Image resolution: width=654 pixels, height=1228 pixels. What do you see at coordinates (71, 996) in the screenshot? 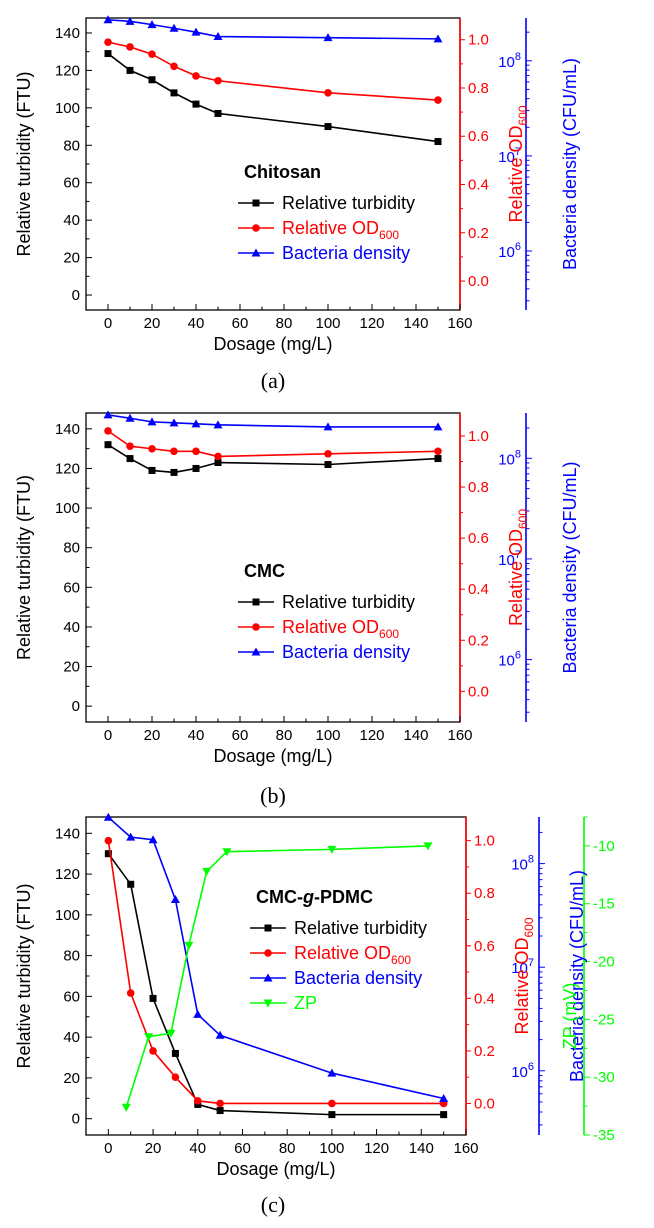
I see `p3-y-tick-label: 60` at bounding box center [71, 996].